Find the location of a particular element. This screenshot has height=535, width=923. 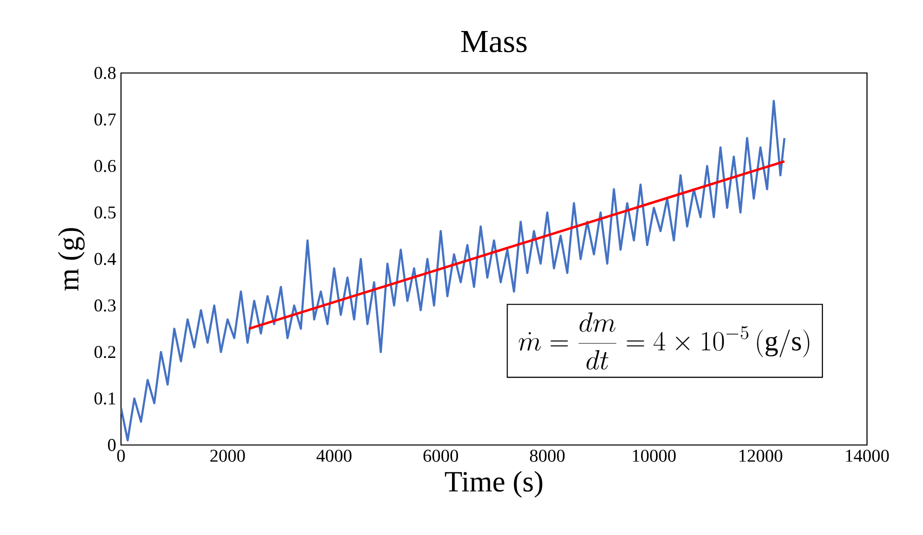

x-tick-label: 10000 is located at coordinates (654, 456).